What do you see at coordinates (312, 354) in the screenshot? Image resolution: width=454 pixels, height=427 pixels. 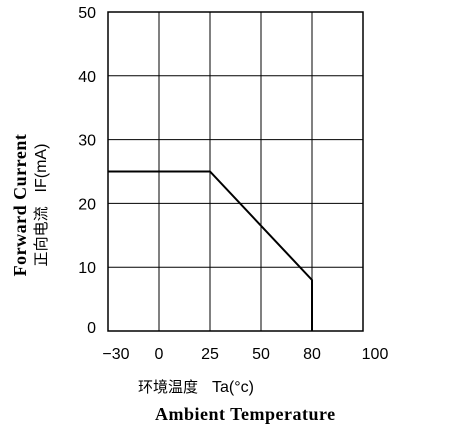 I see `x-tick-label: 80` at bounding box center [312, 354].